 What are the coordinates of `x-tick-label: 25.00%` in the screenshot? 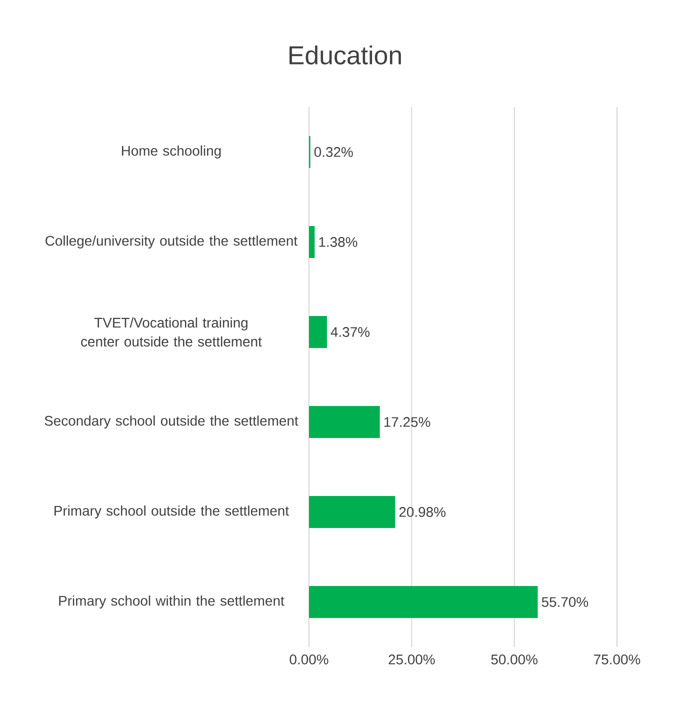 It's located at (411, 659).